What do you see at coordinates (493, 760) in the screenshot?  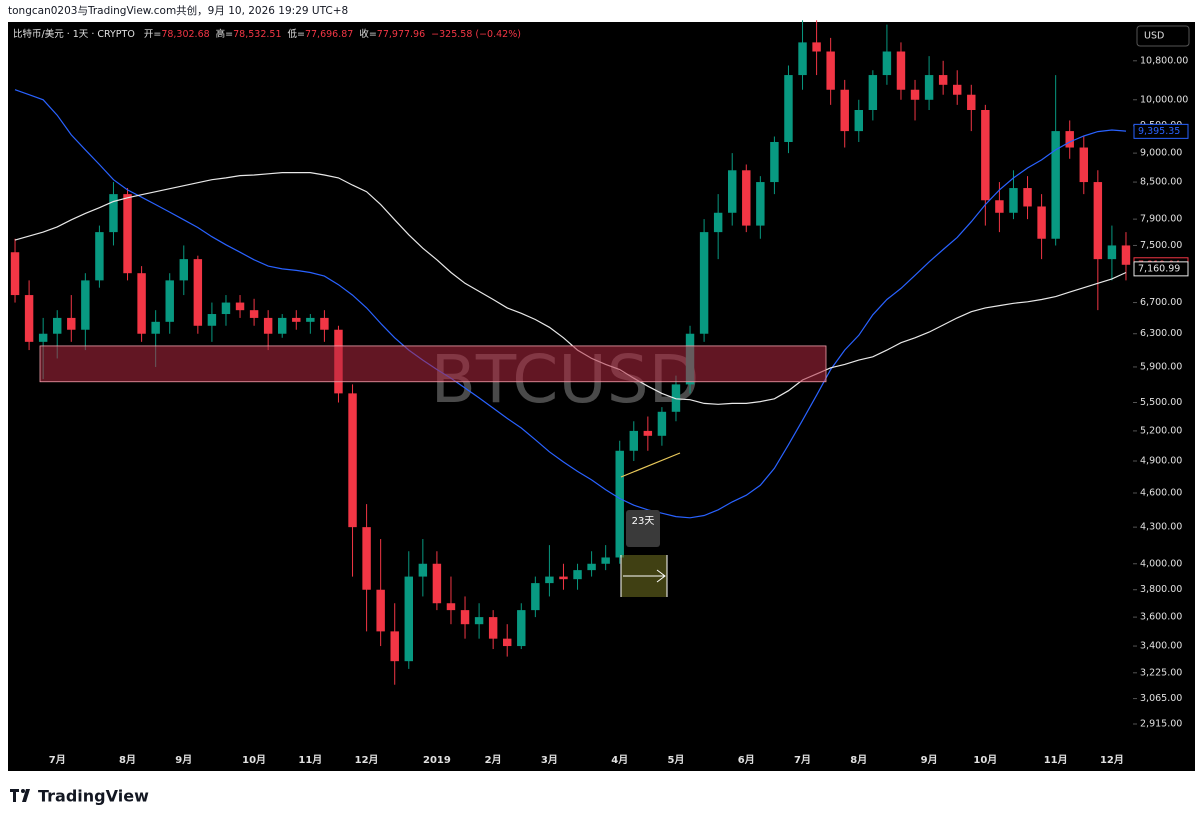 I see `x-tick-label: 2月` at bounding box center [493, 760].